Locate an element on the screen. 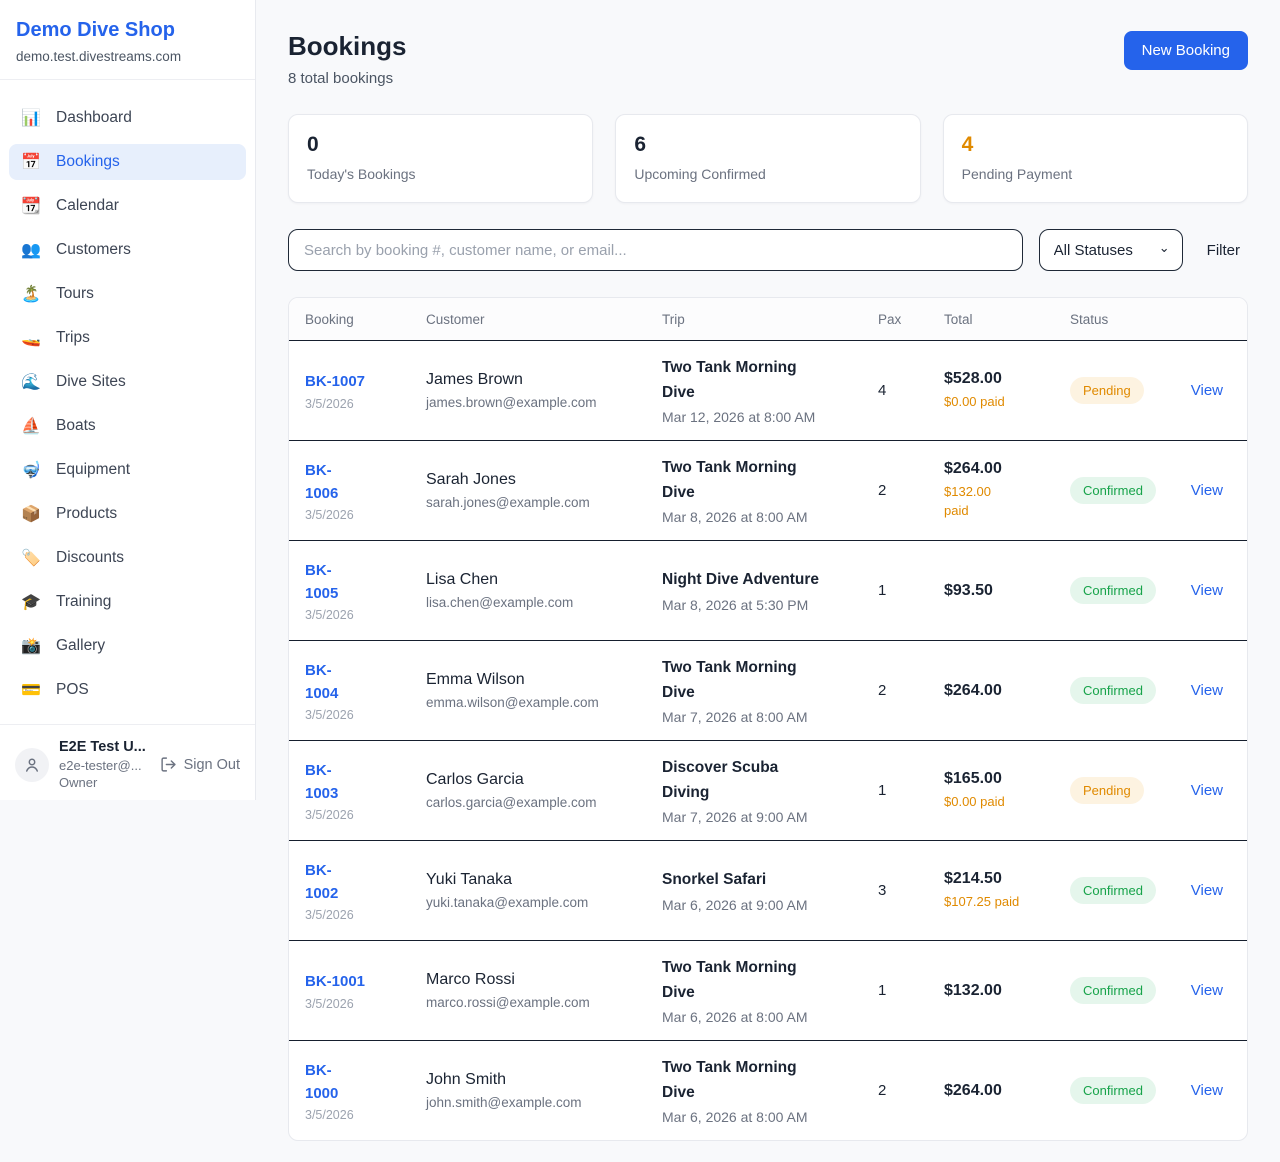 Image resolution: width=1280 pixels, height=1162 pixels. new-booking-button: New Booking is located at coordinates (1185, 50).